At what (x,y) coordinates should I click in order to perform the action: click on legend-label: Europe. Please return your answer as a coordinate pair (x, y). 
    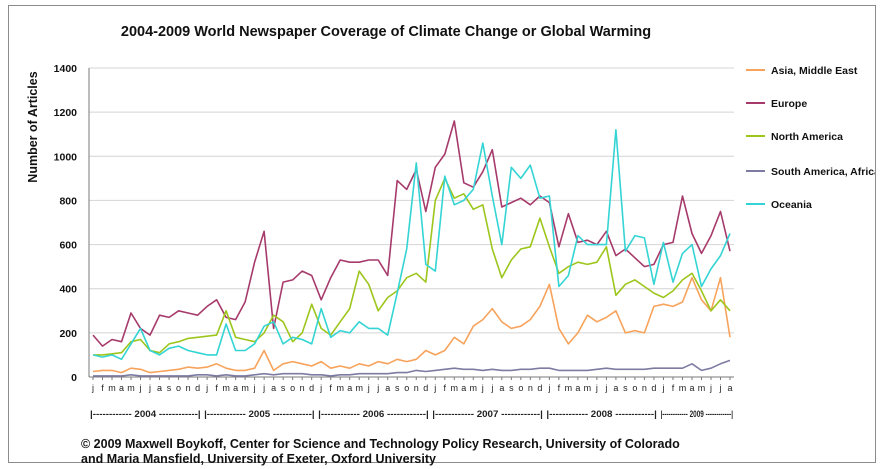
    Looking at the image, I should click on (789, 104).